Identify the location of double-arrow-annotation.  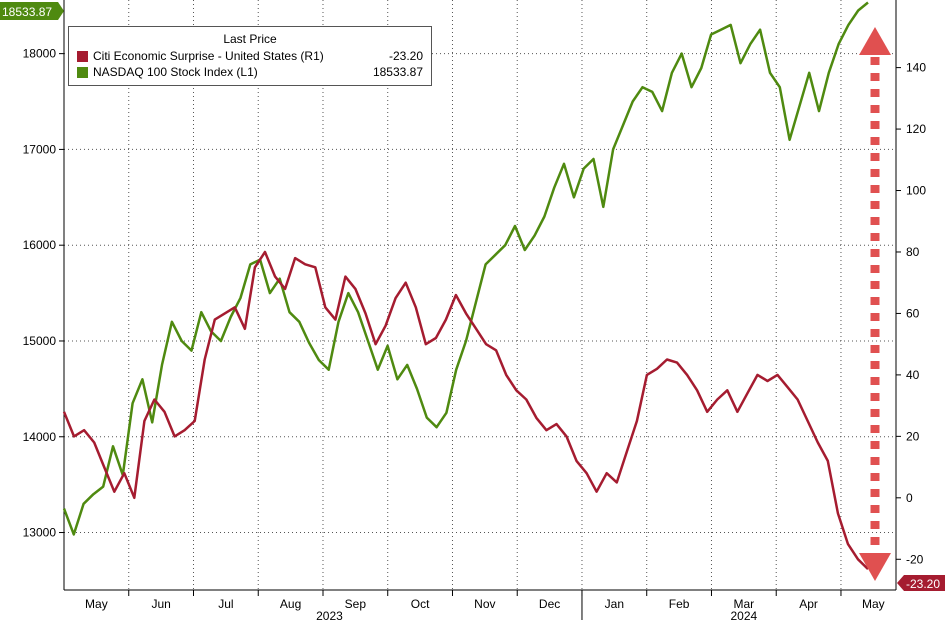
(875, 304).